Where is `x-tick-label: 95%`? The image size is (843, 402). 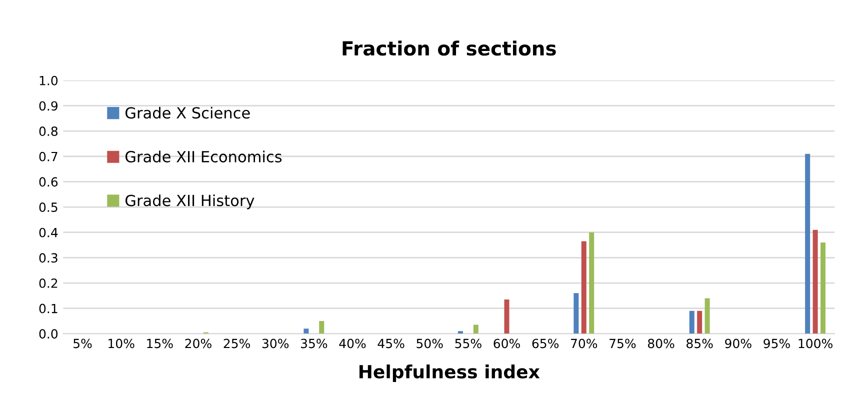
x-tick-label: 95% is located at coordinates (777, 343).